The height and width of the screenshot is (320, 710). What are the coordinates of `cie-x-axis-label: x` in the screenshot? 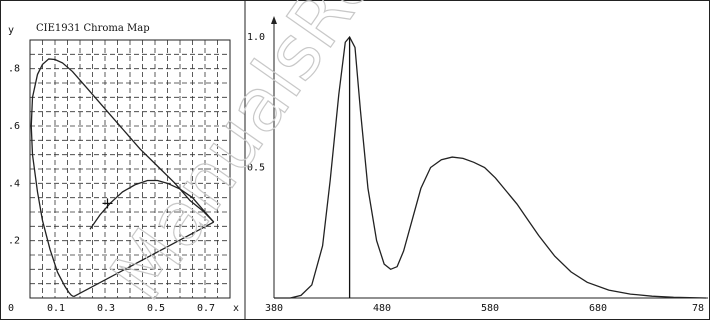 It's located at (236, 308).